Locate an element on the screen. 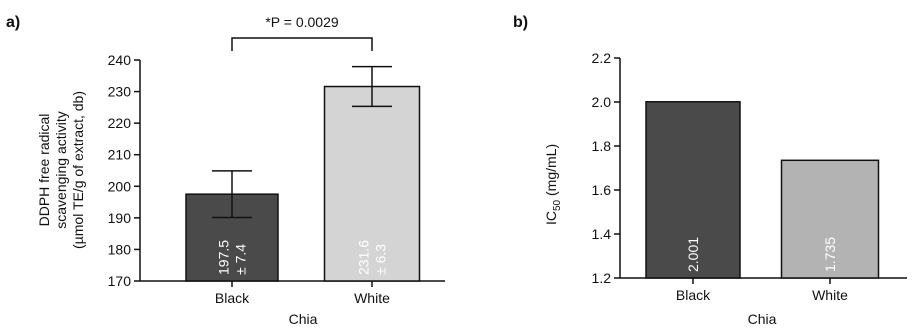 The image size is (914, 331). panel-b-ytick-label: 1.6 is located at coordinates (602, 190).